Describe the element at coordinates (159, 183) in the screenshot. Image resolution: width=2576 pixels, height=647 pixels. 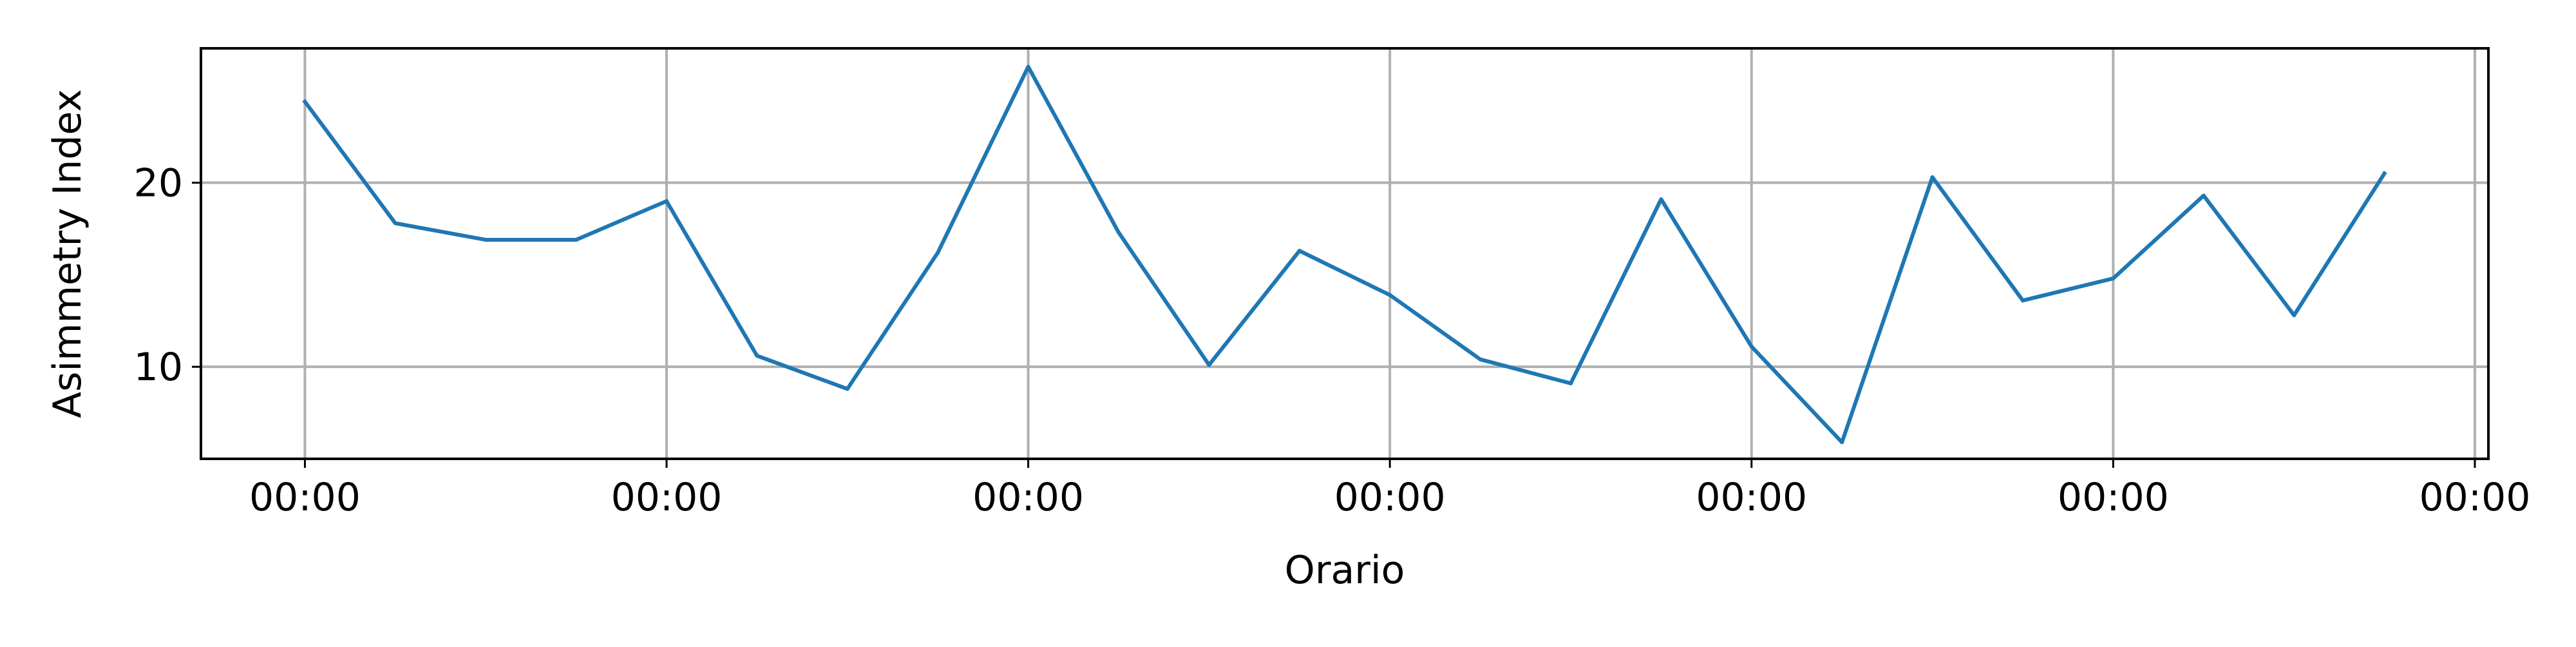
I see `y-tick-label: 20` at that location.